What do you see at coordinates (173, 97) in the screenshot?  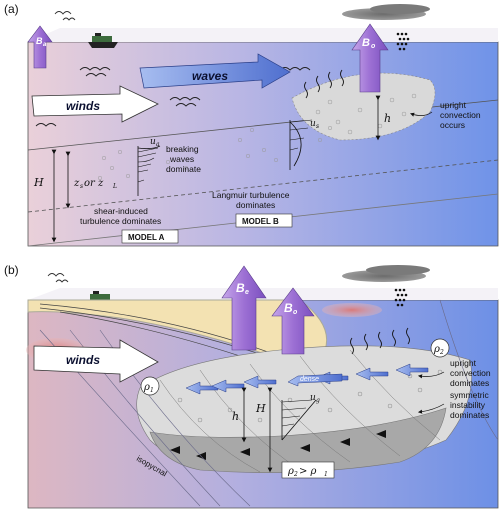 I see `wave-icons-a` at bounding box center [173, 97].